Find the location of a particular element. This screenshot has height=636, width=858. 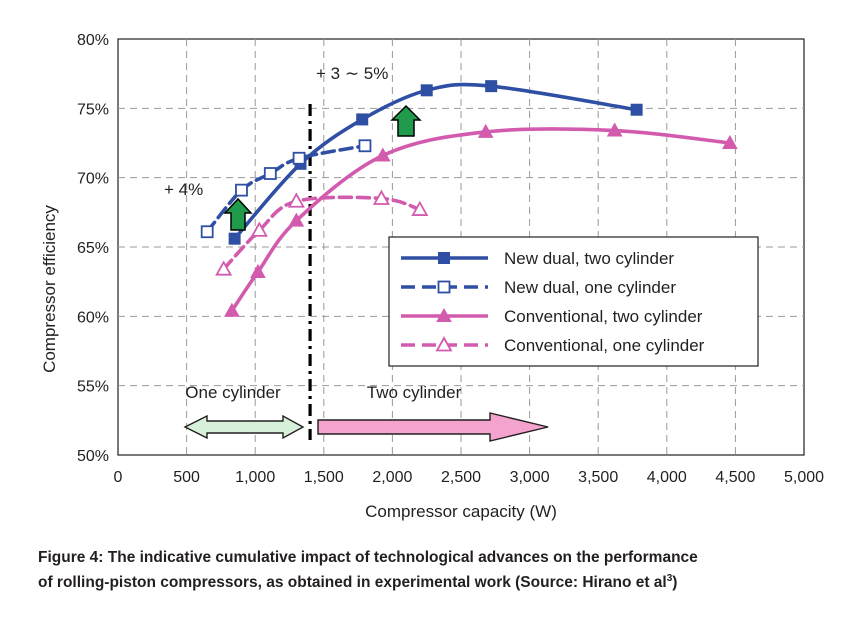

improvement-arrow-two-cylinder is located at coordinates (406, 120).